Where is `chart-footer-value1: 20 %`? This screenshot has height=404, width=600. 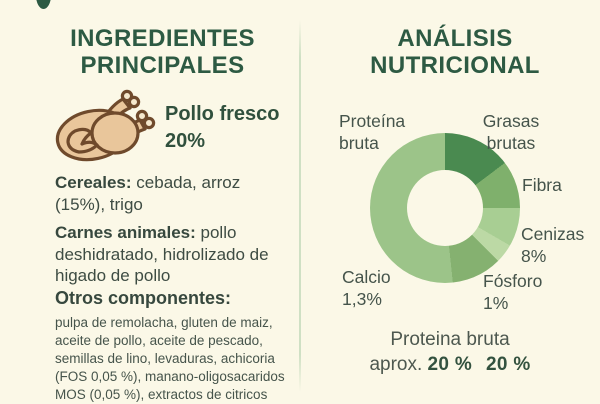
chart-footer-value1: 20 % is located at coordinates (450, 364).